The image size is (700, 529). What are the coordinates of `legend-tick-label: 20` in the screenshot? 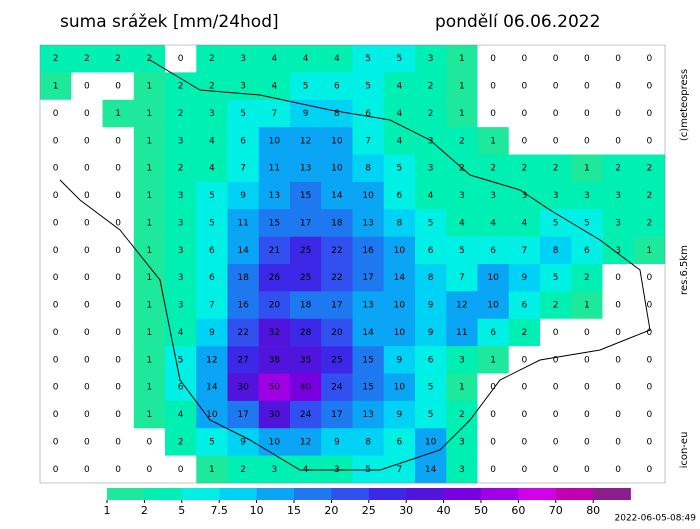 It's located at (331, 510).